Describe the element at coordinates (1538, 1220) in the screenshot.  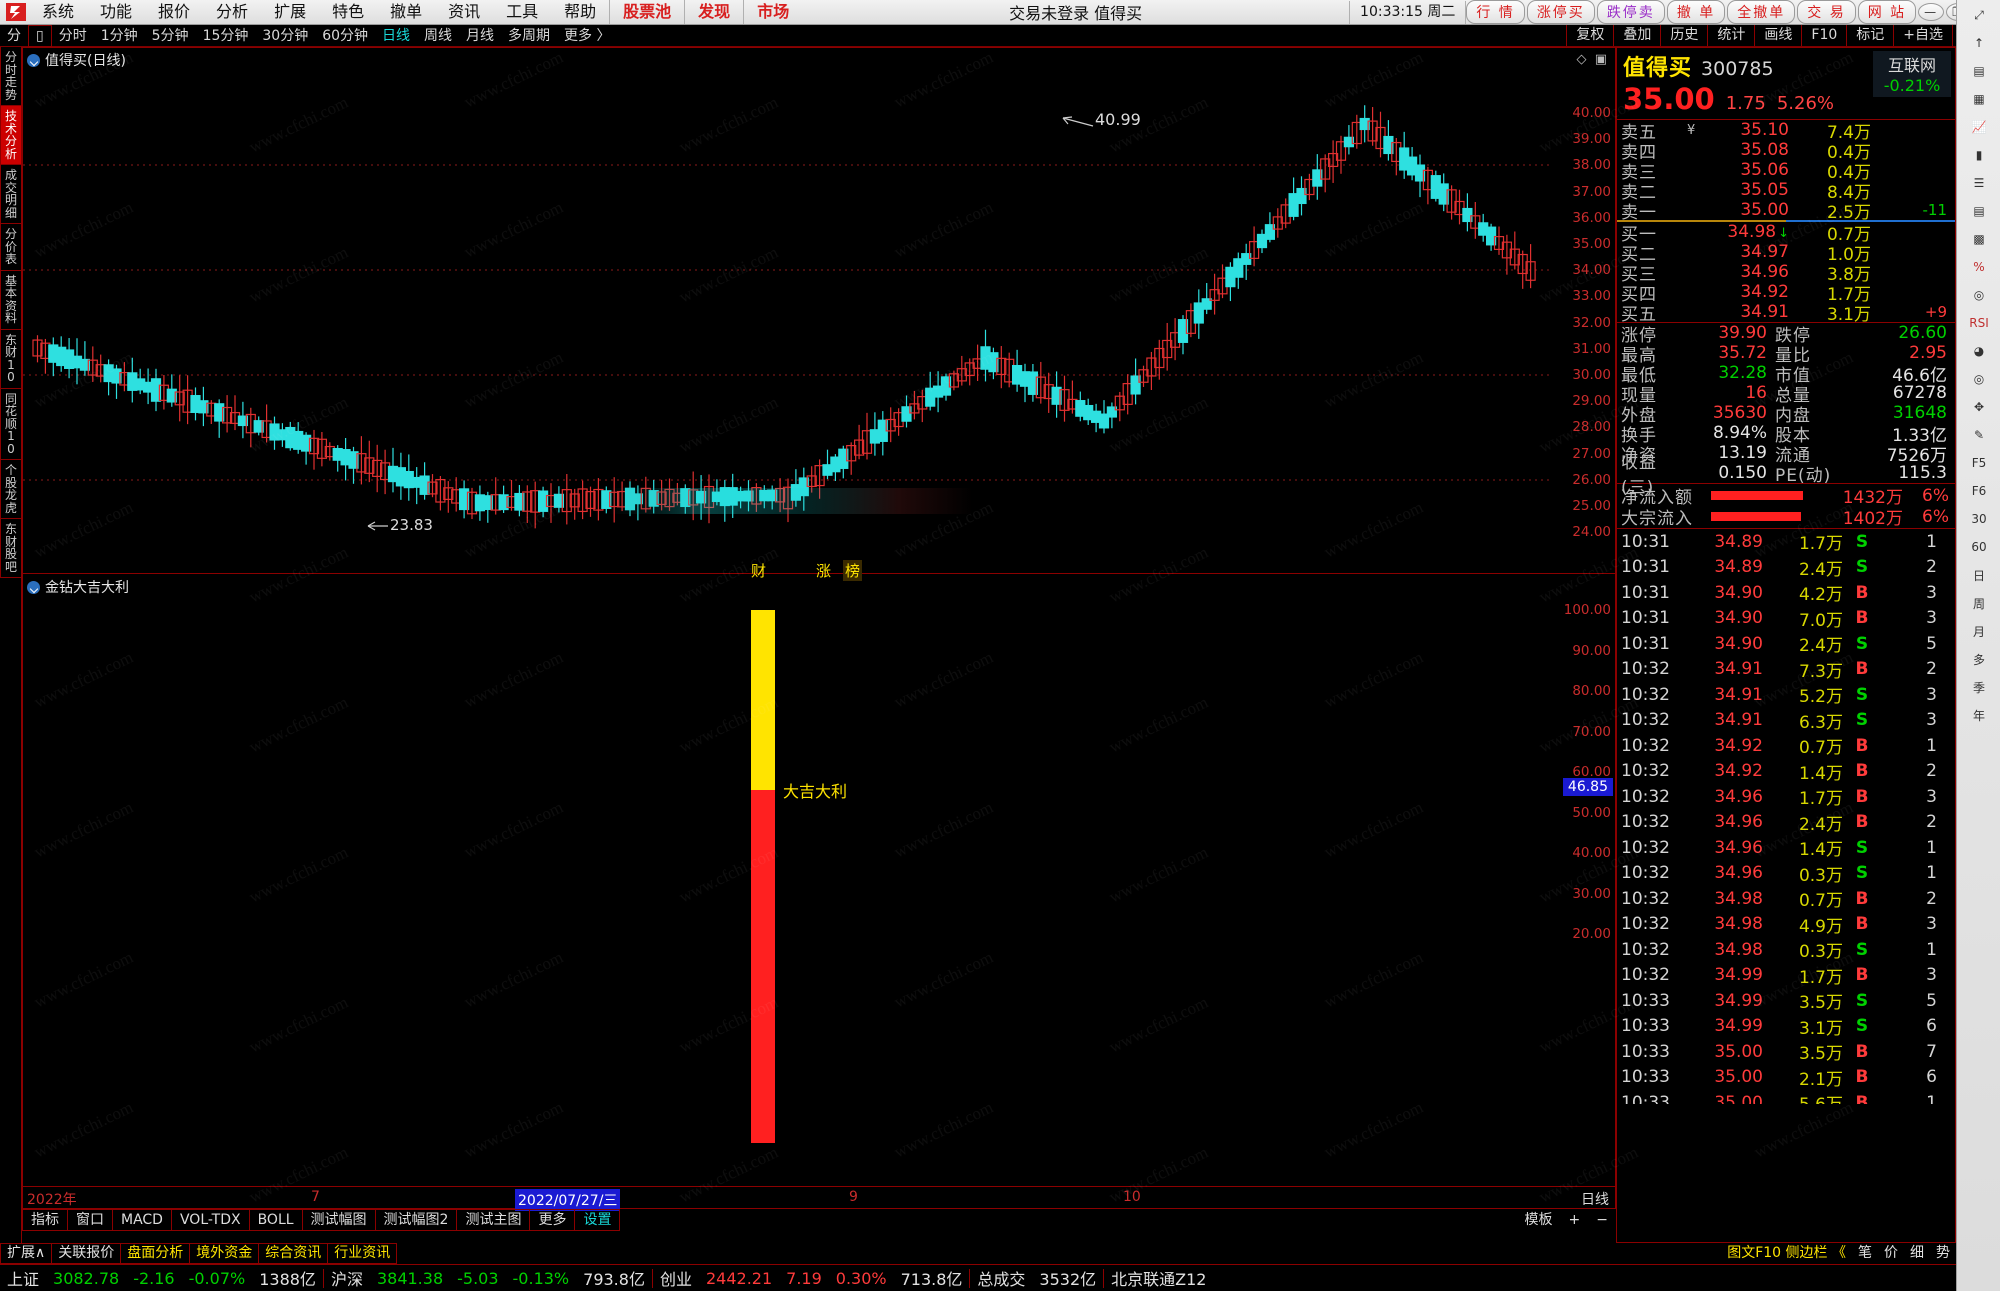
I see `indicator-right-0: 模板` at that location.